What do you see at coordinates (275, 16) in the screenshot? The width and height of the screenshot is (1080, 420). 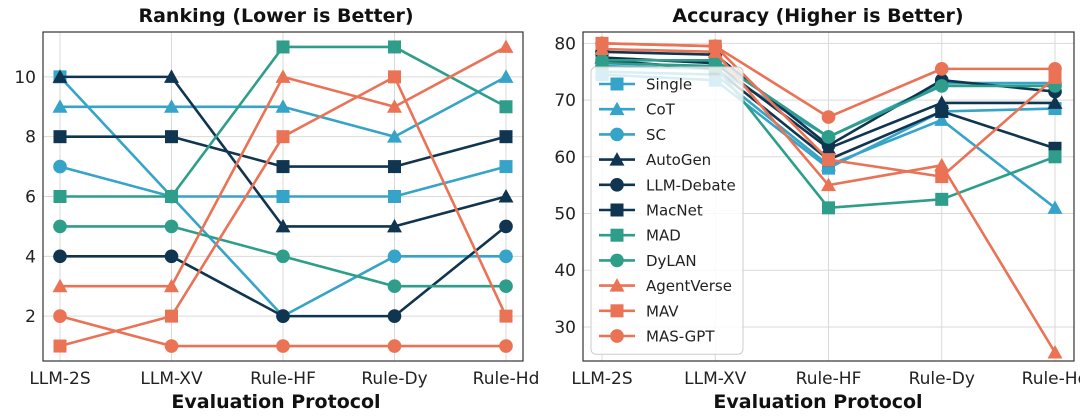 I see `ranking-chart-title: Ranking (Lower is Better)` at bounding box center [275, 16].